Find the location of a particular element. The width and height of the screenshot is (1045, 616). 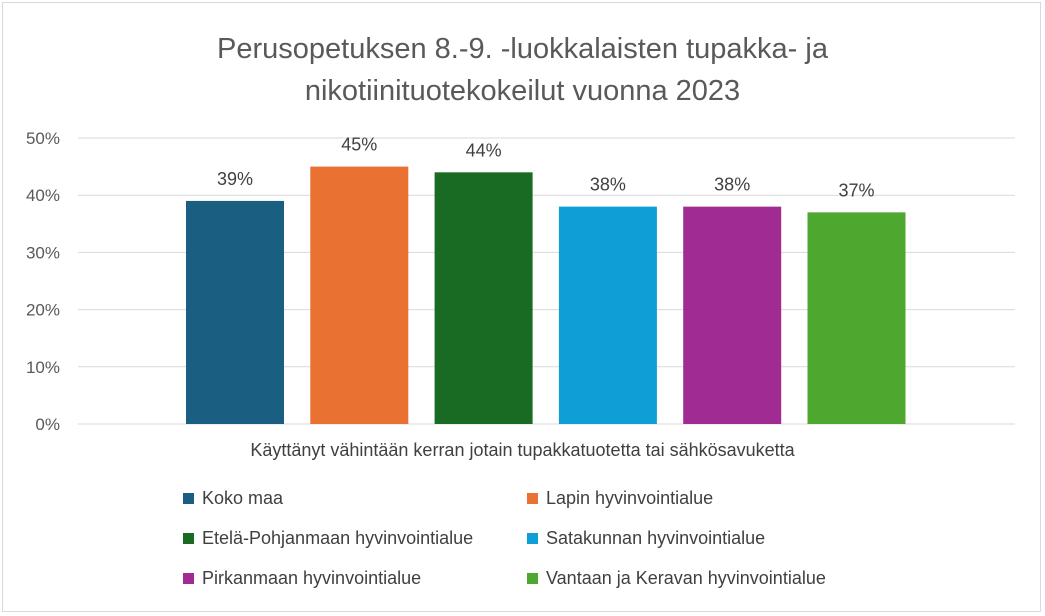

chart-title-line-2: nikotiinituotekokeilut vuonna 2023 is located at coordinates (522, 91).